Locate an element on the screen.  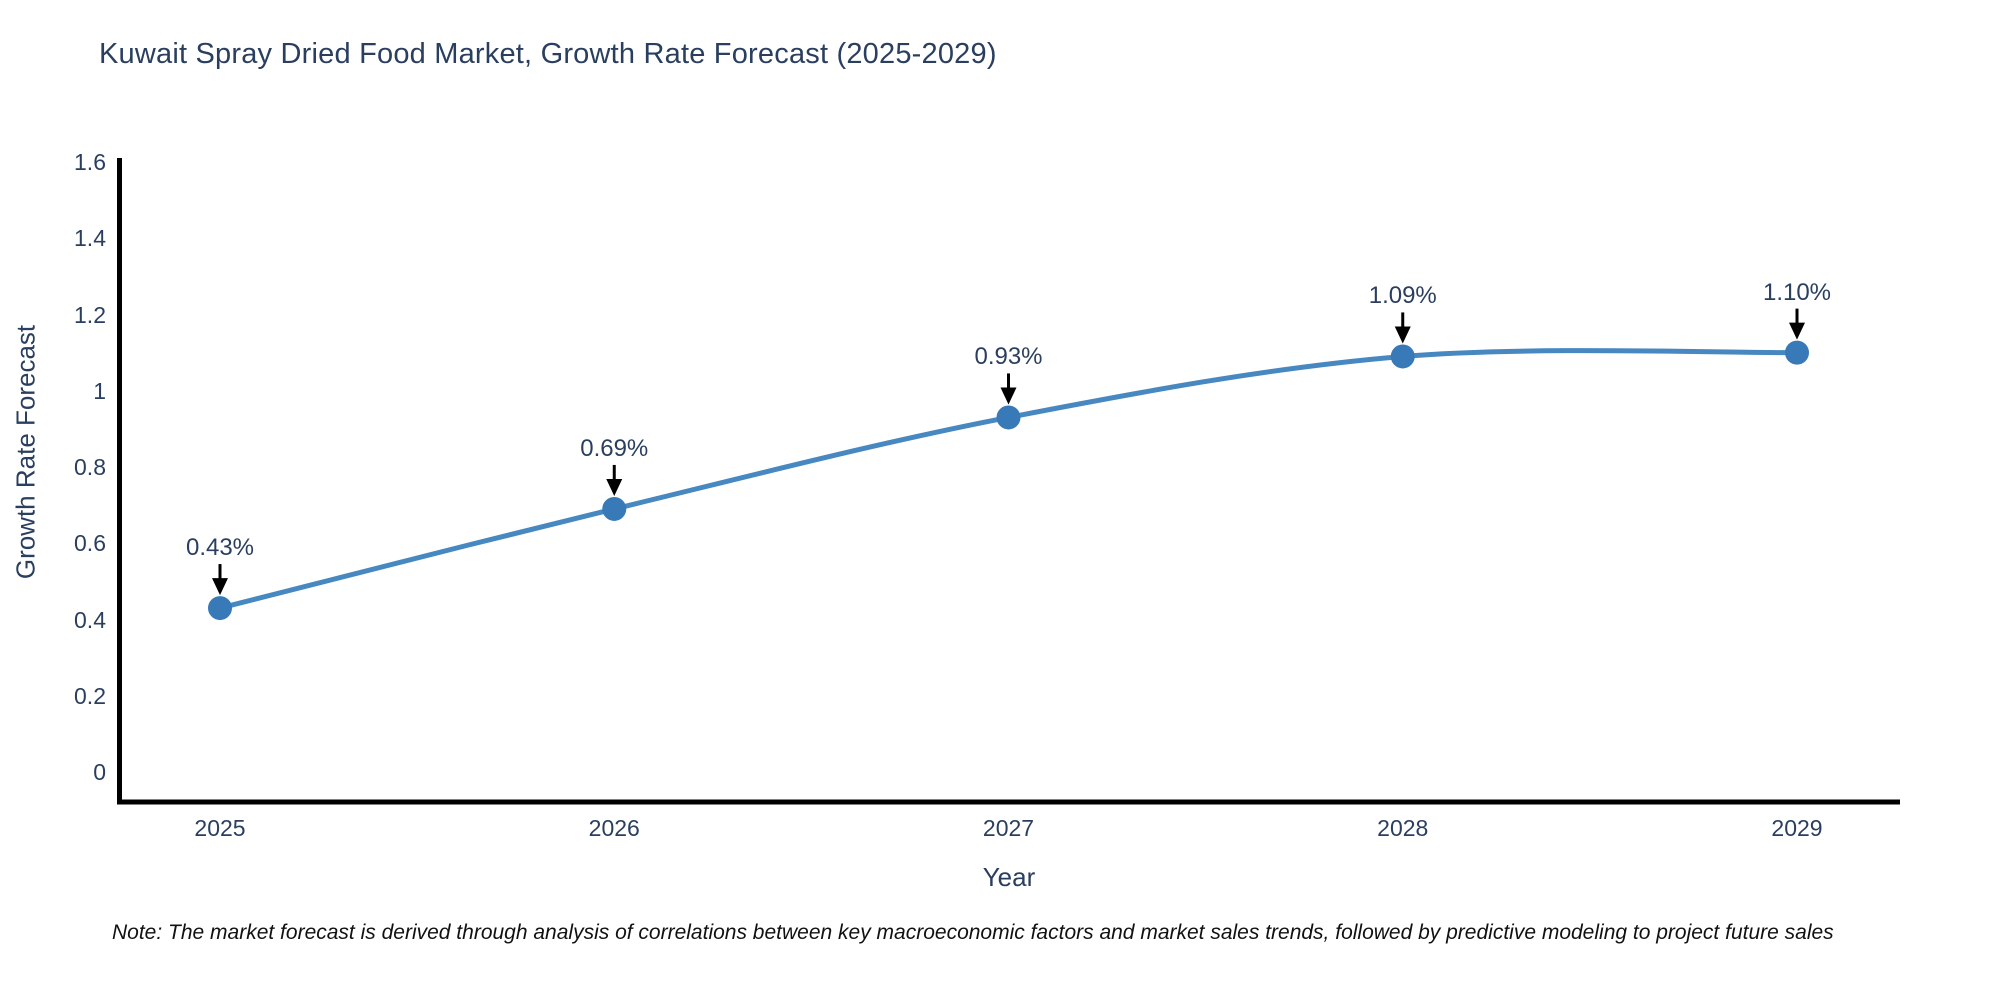
y-tick-label: 0.8 is located at coordinates (90, 467).